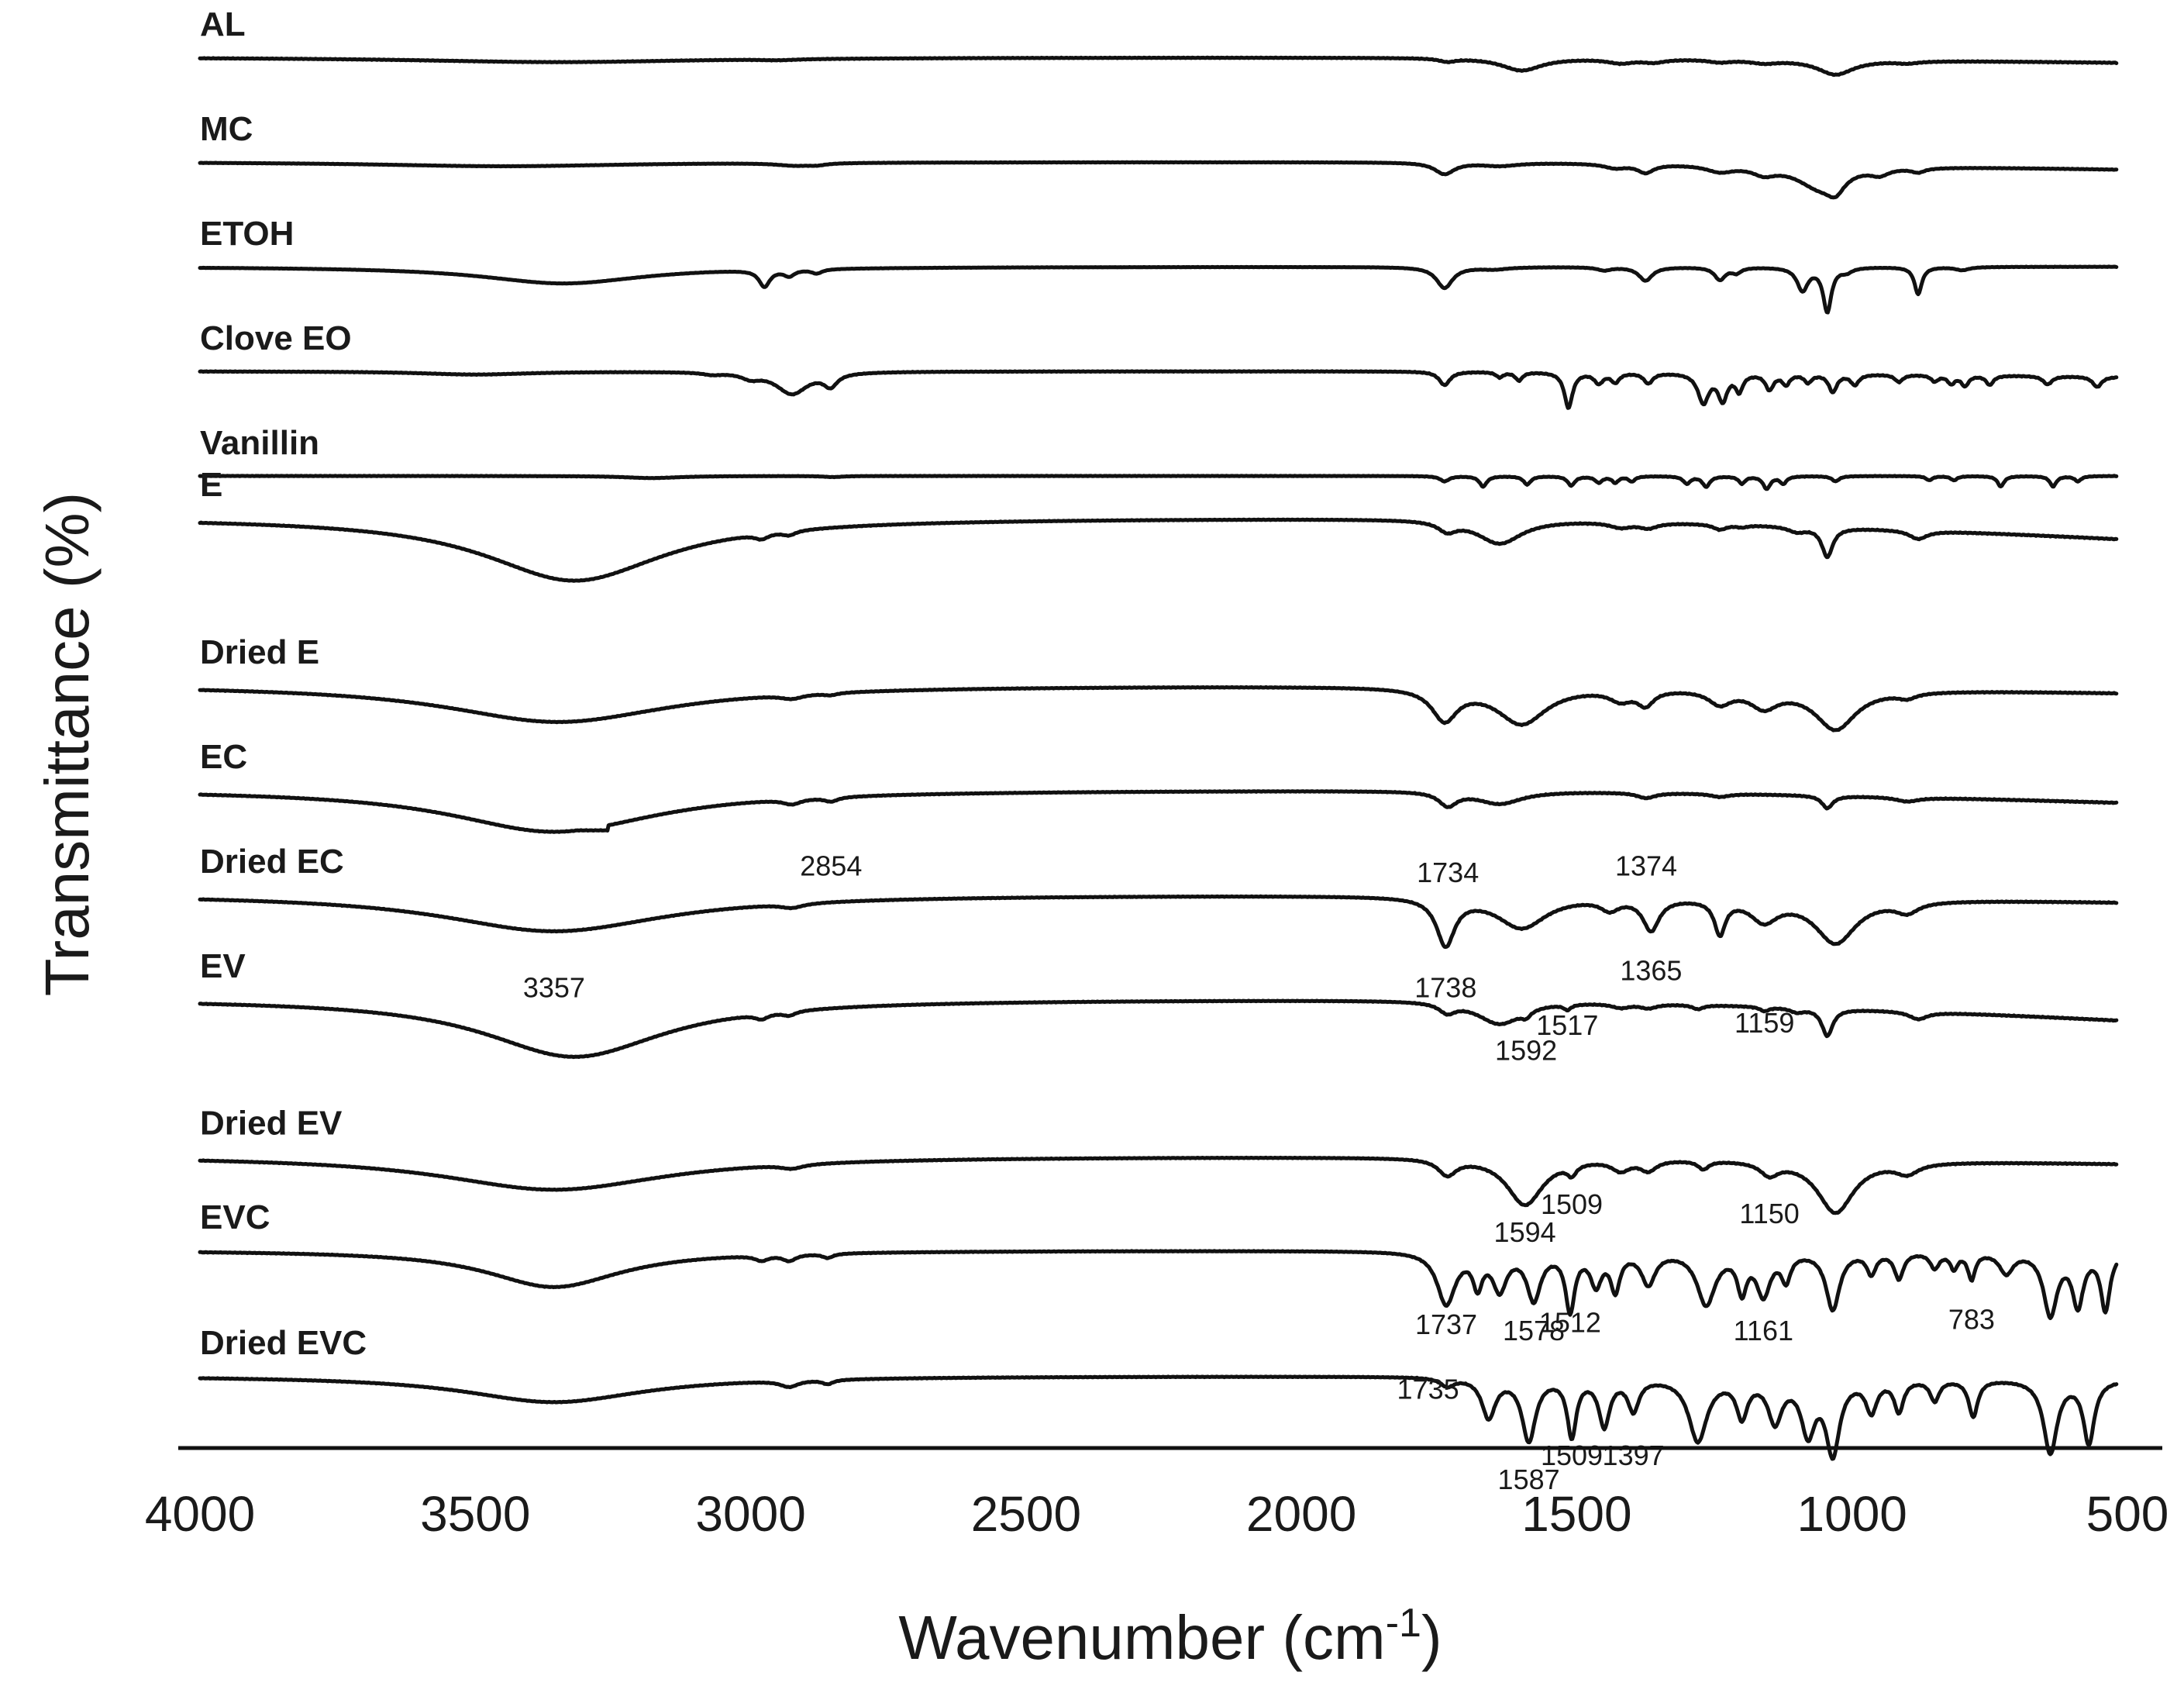 This screenshot has width=2184, height=1686. I want to click on peak-label: 2854, so click(831, 866).